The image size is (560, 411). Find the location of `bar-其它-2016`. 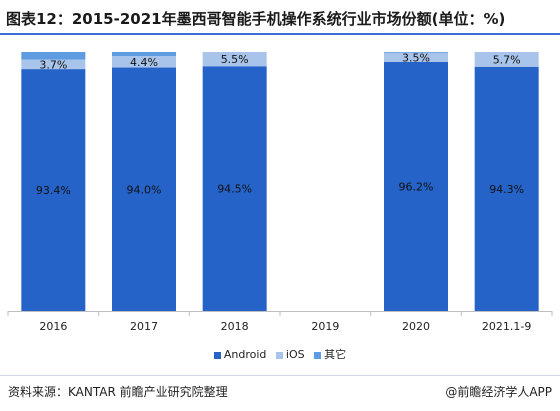

bar-其它-2016 is located at coordinates (53, 56).